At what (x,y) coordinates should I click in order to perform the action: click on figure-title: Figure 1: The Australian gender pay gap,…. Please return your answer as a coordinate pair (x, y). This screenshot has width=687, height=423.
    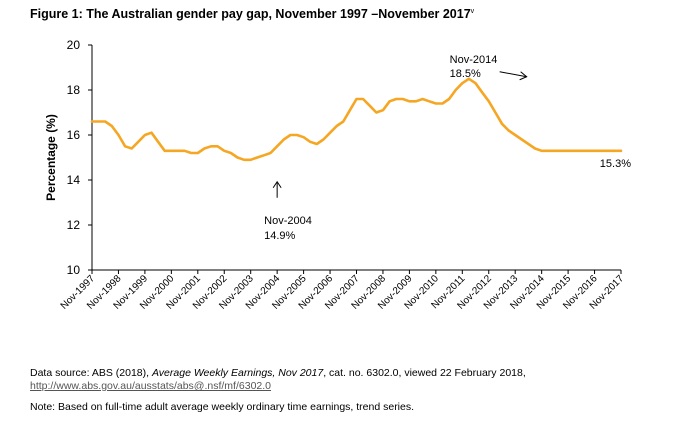
    Looking at the image, I should click on (252, 14).